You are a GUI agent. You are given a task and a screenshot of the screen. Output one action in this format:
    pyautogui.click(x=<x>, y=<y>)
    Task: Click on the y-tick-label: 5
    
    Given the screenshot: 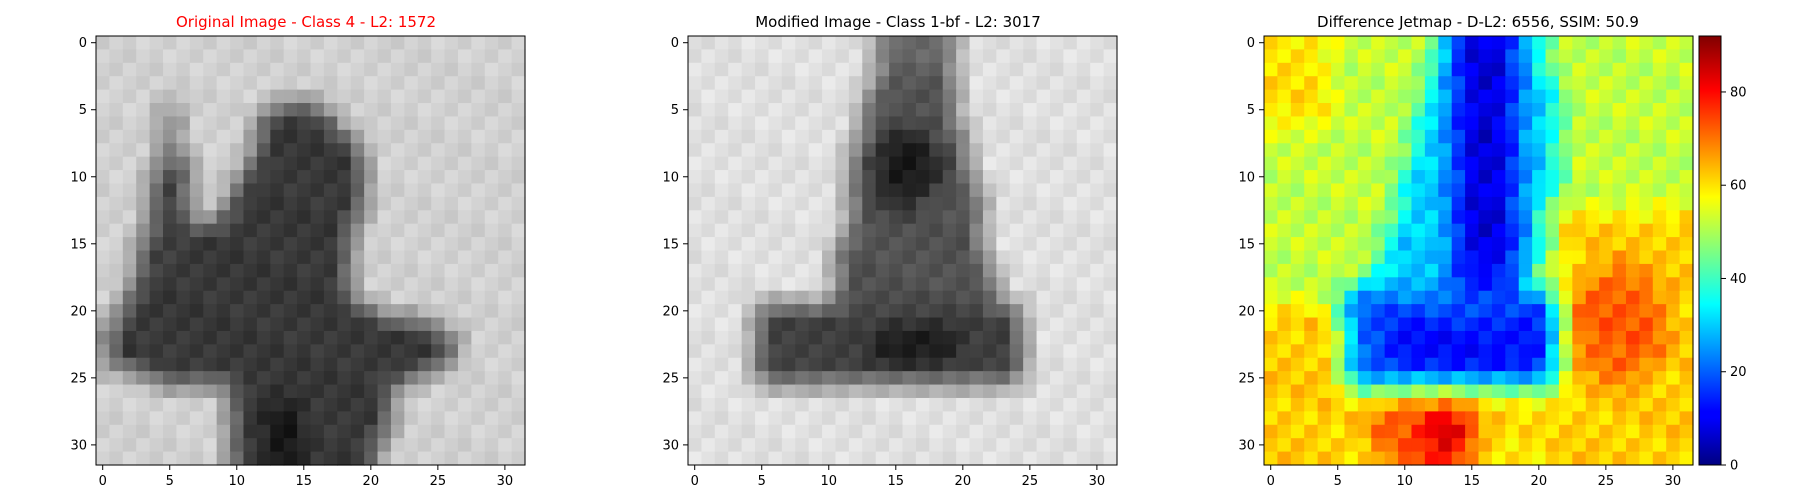 What is the action you would take?
    pyautogui.click(x=83, y=110)
    